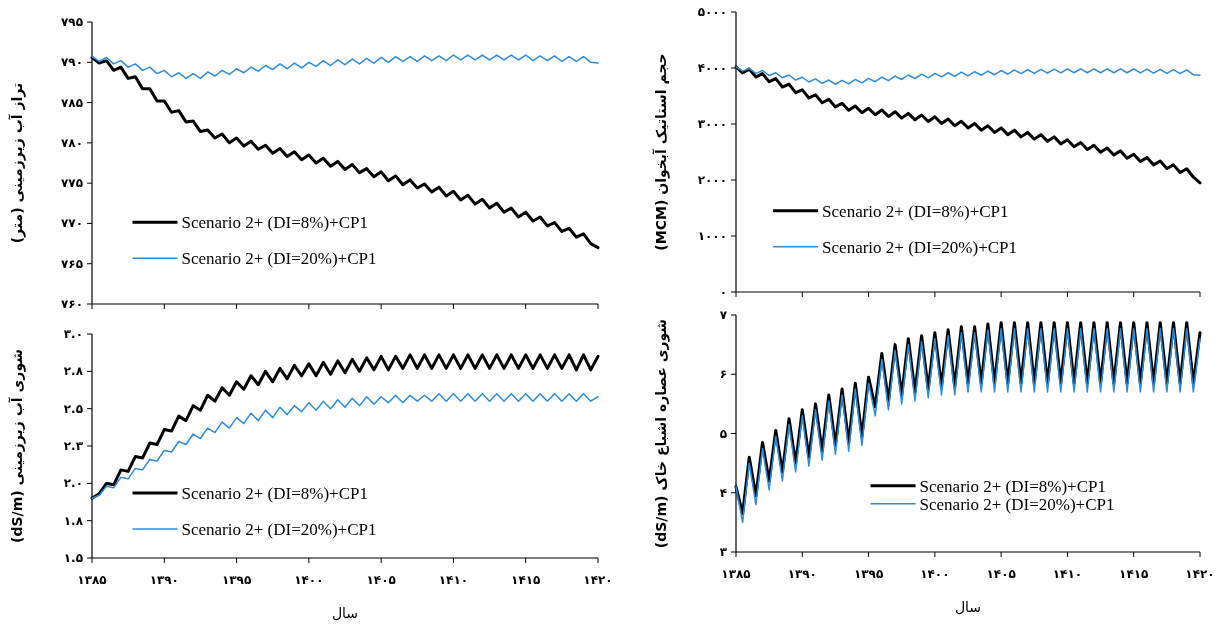 Image resolution: width=1224 pixels, height=634 pixels. Describe the element at coordinates (72, 142) in the screenshot. I see `y-tick-label: ۷۸۰` at that location.